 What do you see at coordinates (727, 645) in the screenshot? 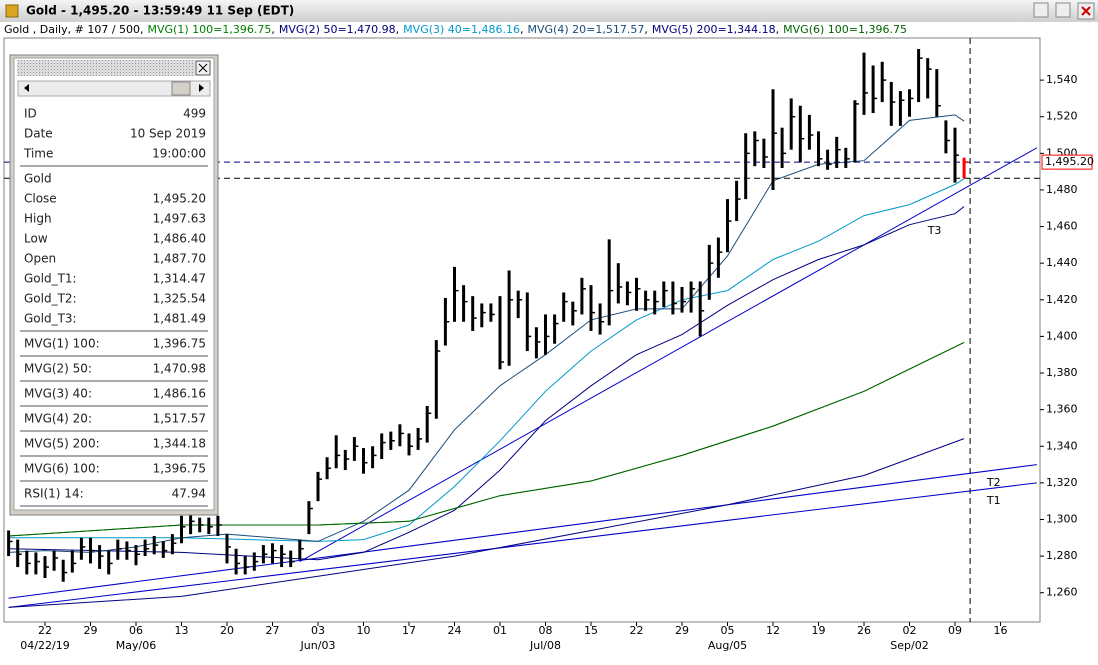
I see `x-sublabel: Aug/05` at bounding box center [727, 645].